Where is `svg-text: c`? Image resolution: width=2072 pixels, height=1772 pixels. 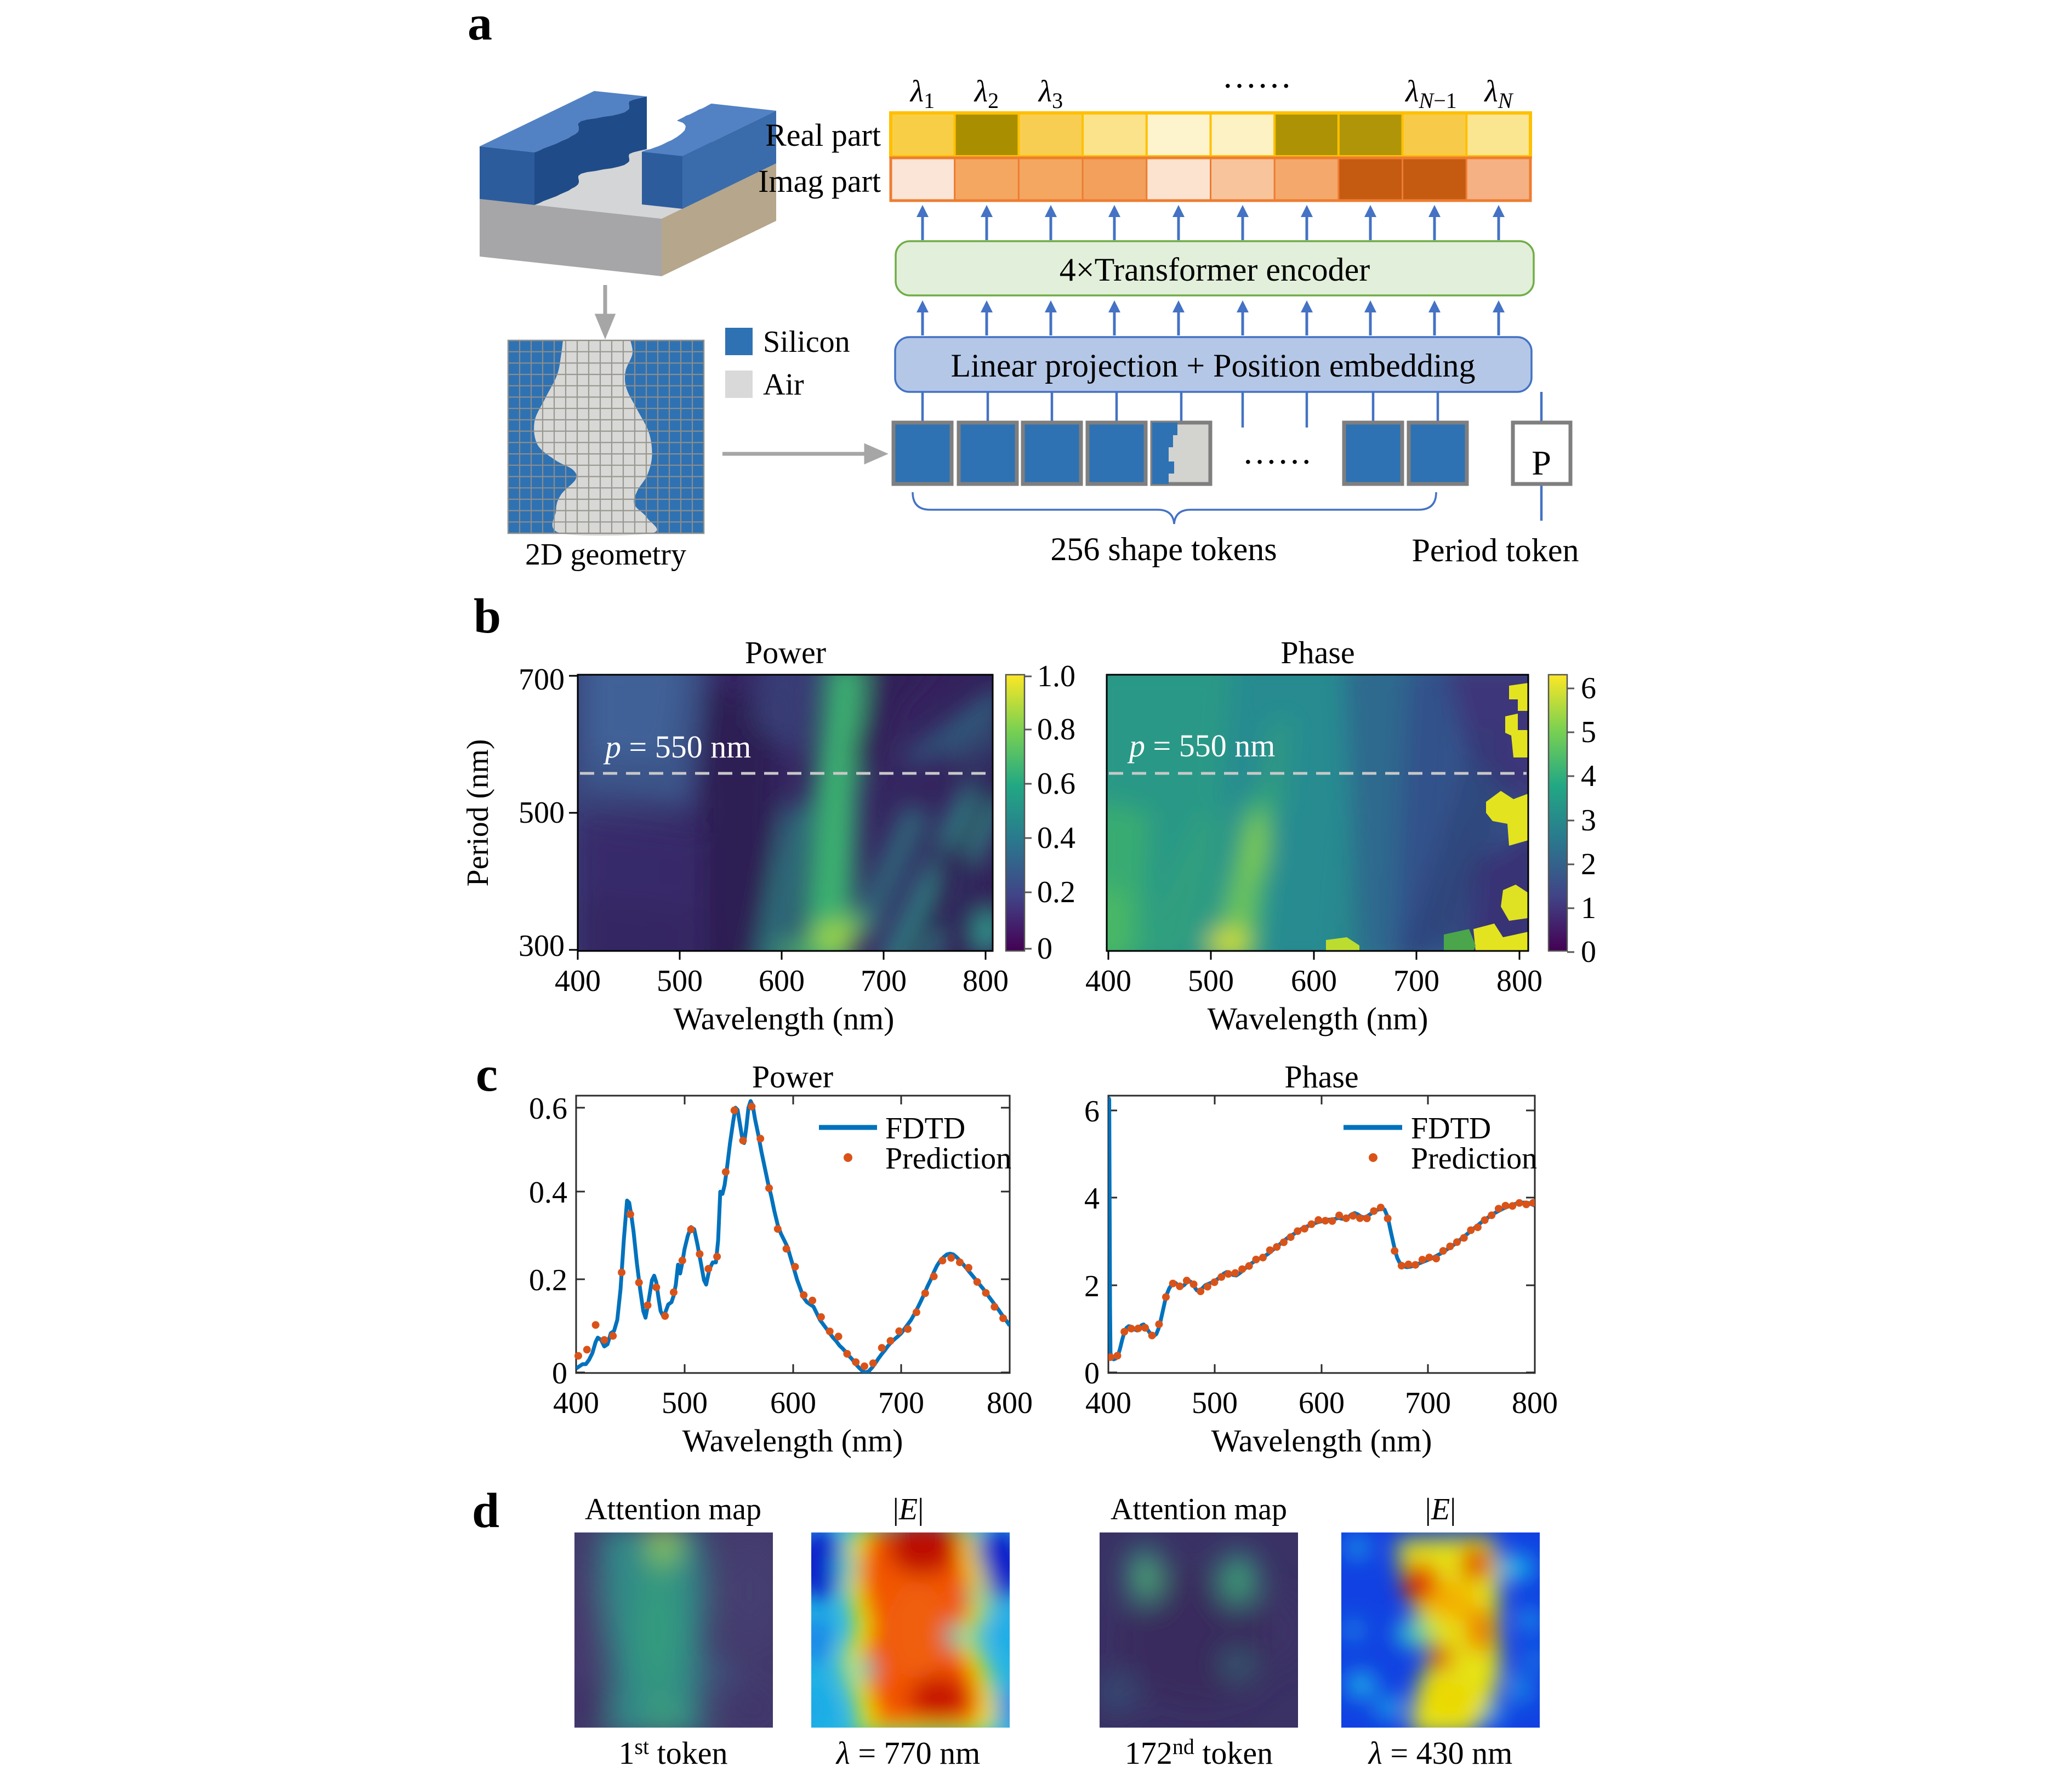
svg-text: c is located at coordinates (487, 1074).